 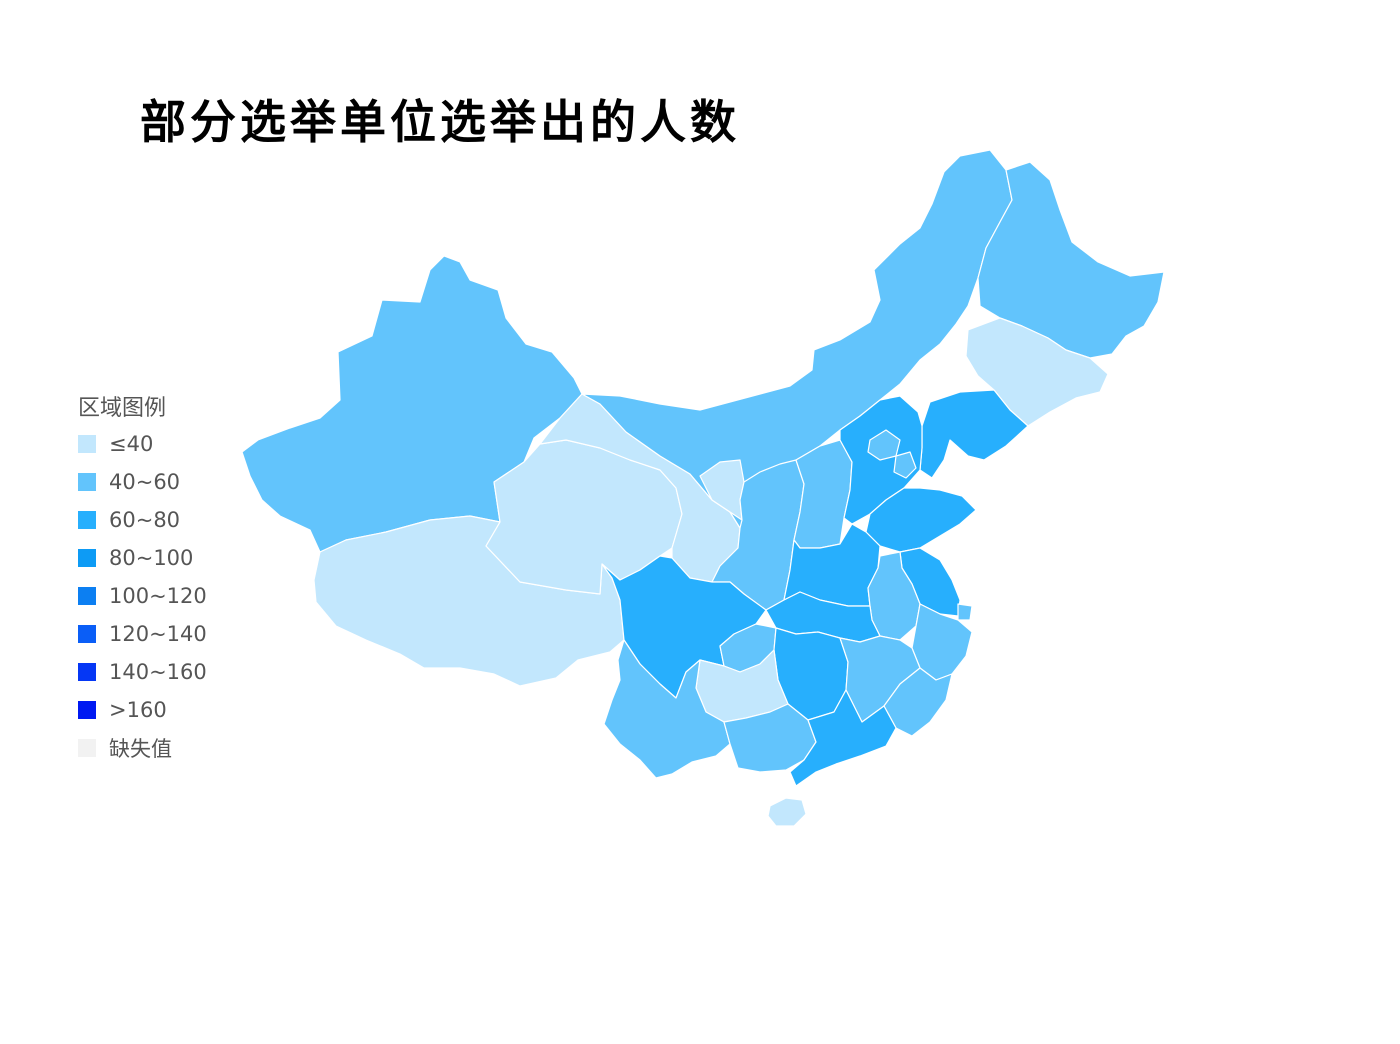 I want to click on region-tianjin, so click(x=905, y=465).